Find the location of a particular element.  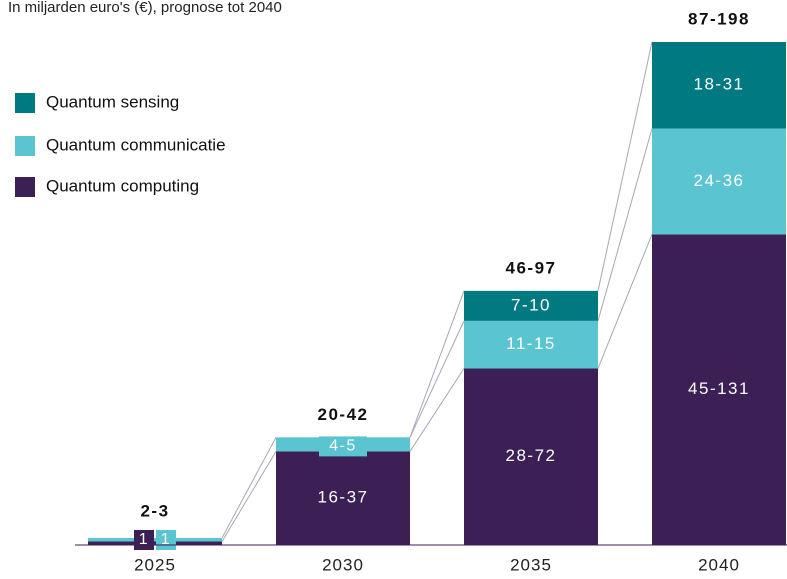

x-tick-label: 2040 is located at coordinates (719, 564).